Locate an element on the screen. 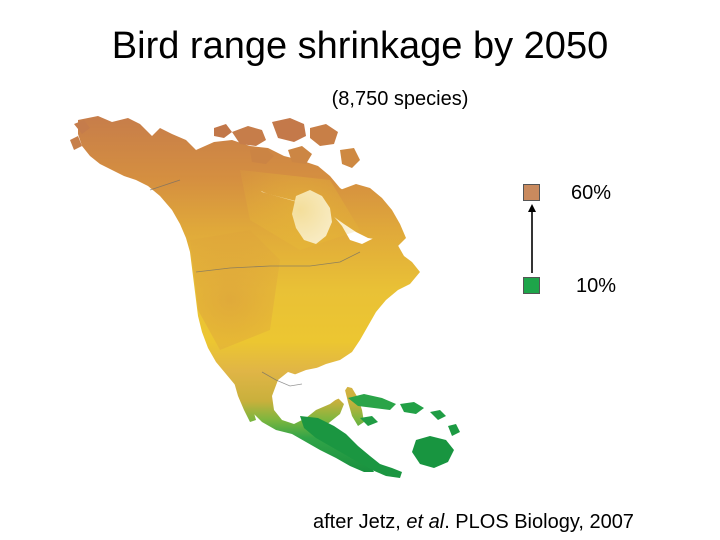 The image size is (720, 540). arctic-islands is located at coordinates (215, 143).